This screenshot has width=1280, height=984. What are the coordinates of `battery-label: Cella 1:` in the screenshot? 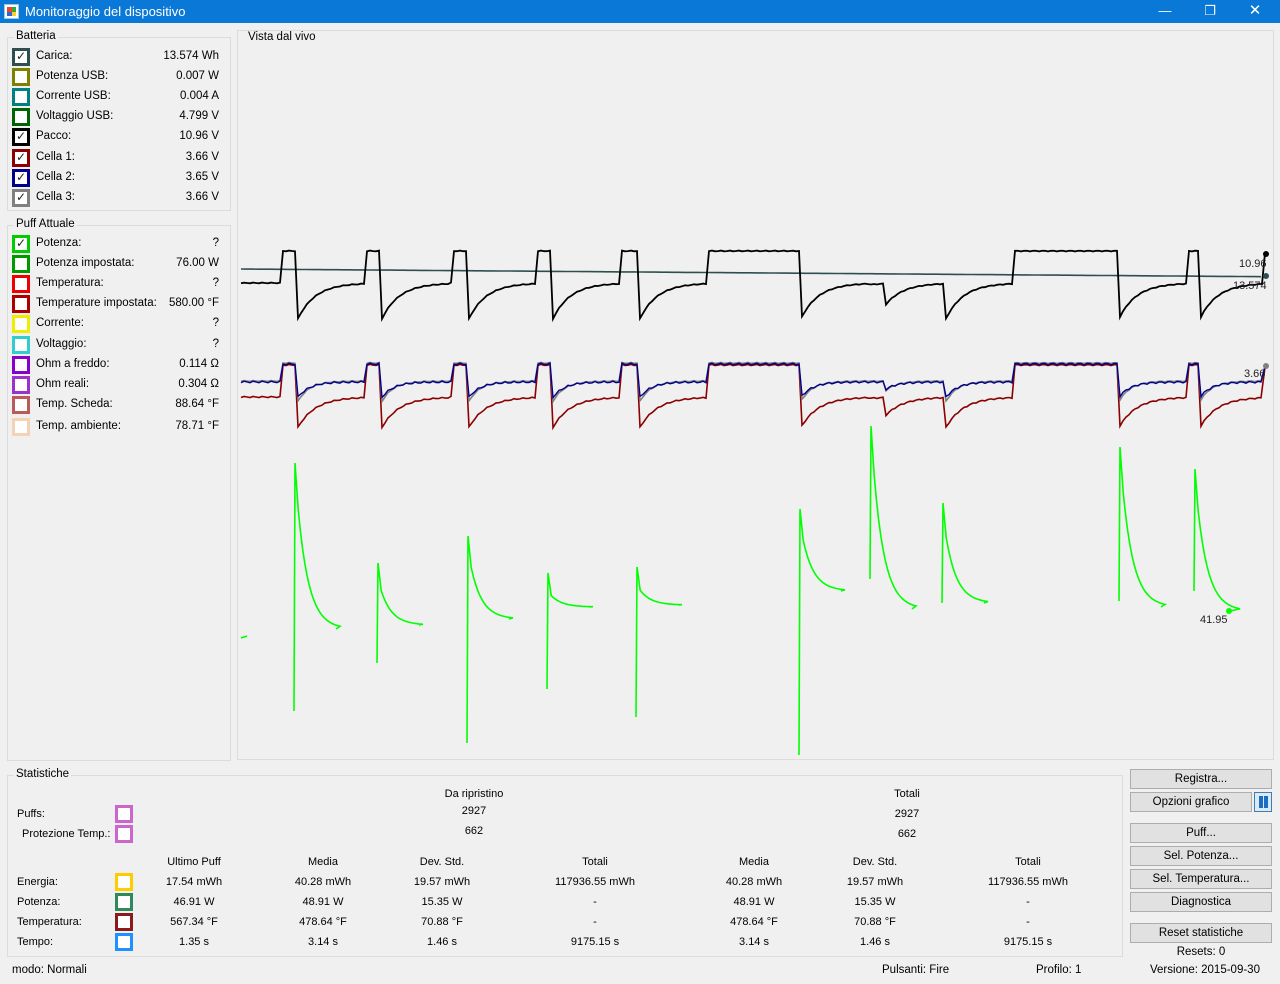 It's located at (55, 156).